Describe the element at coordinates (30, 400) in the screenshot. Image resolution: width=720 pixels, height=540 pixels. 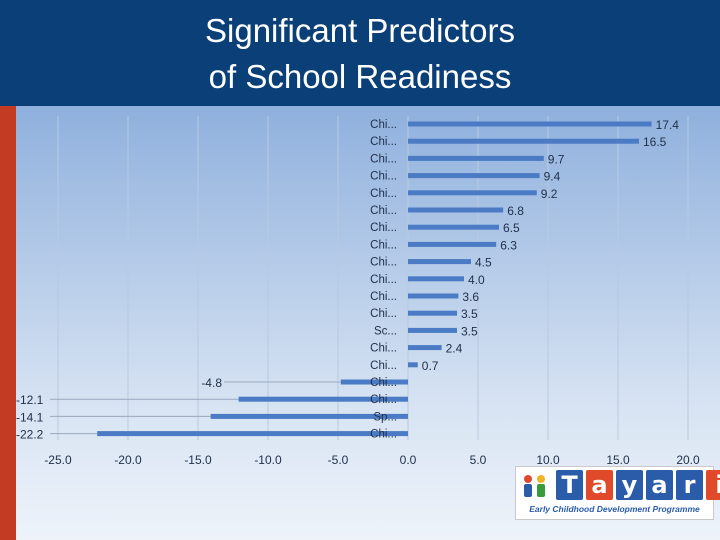
I see `data-label: -12.1` at that location.